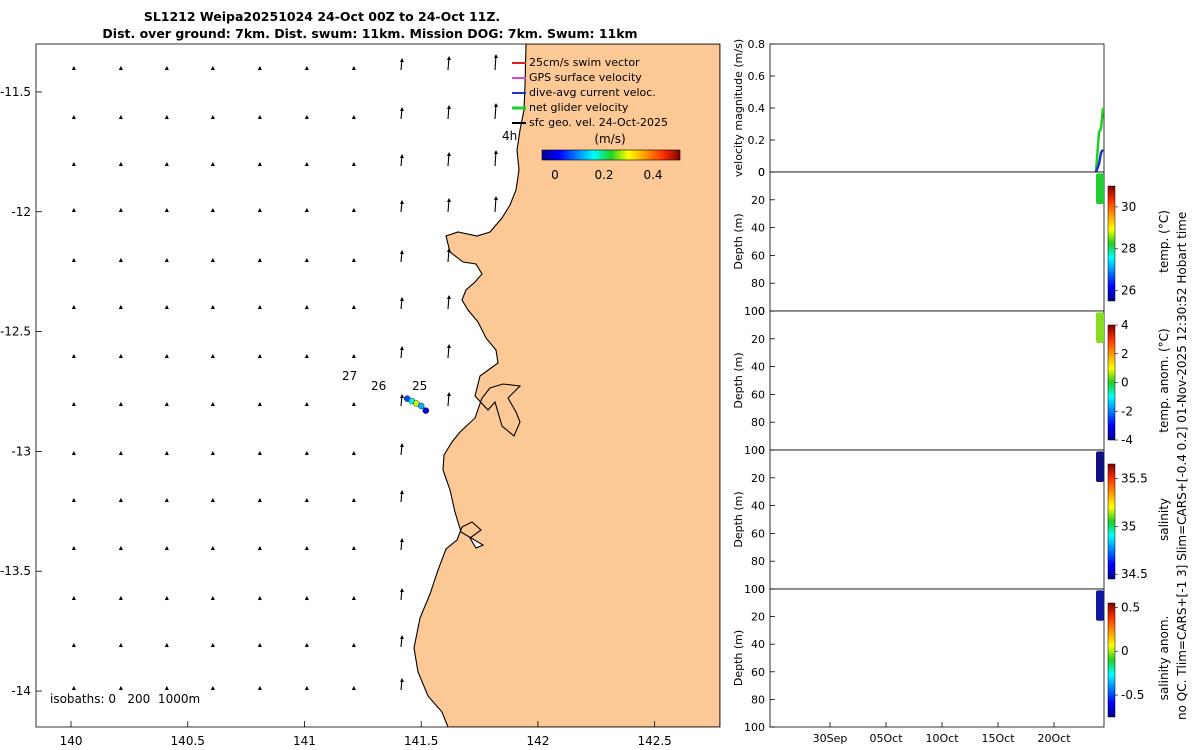  Describe the element at coordinates (509, 136) in the screenshot. I see `annotation-4h: 4h` at that location.